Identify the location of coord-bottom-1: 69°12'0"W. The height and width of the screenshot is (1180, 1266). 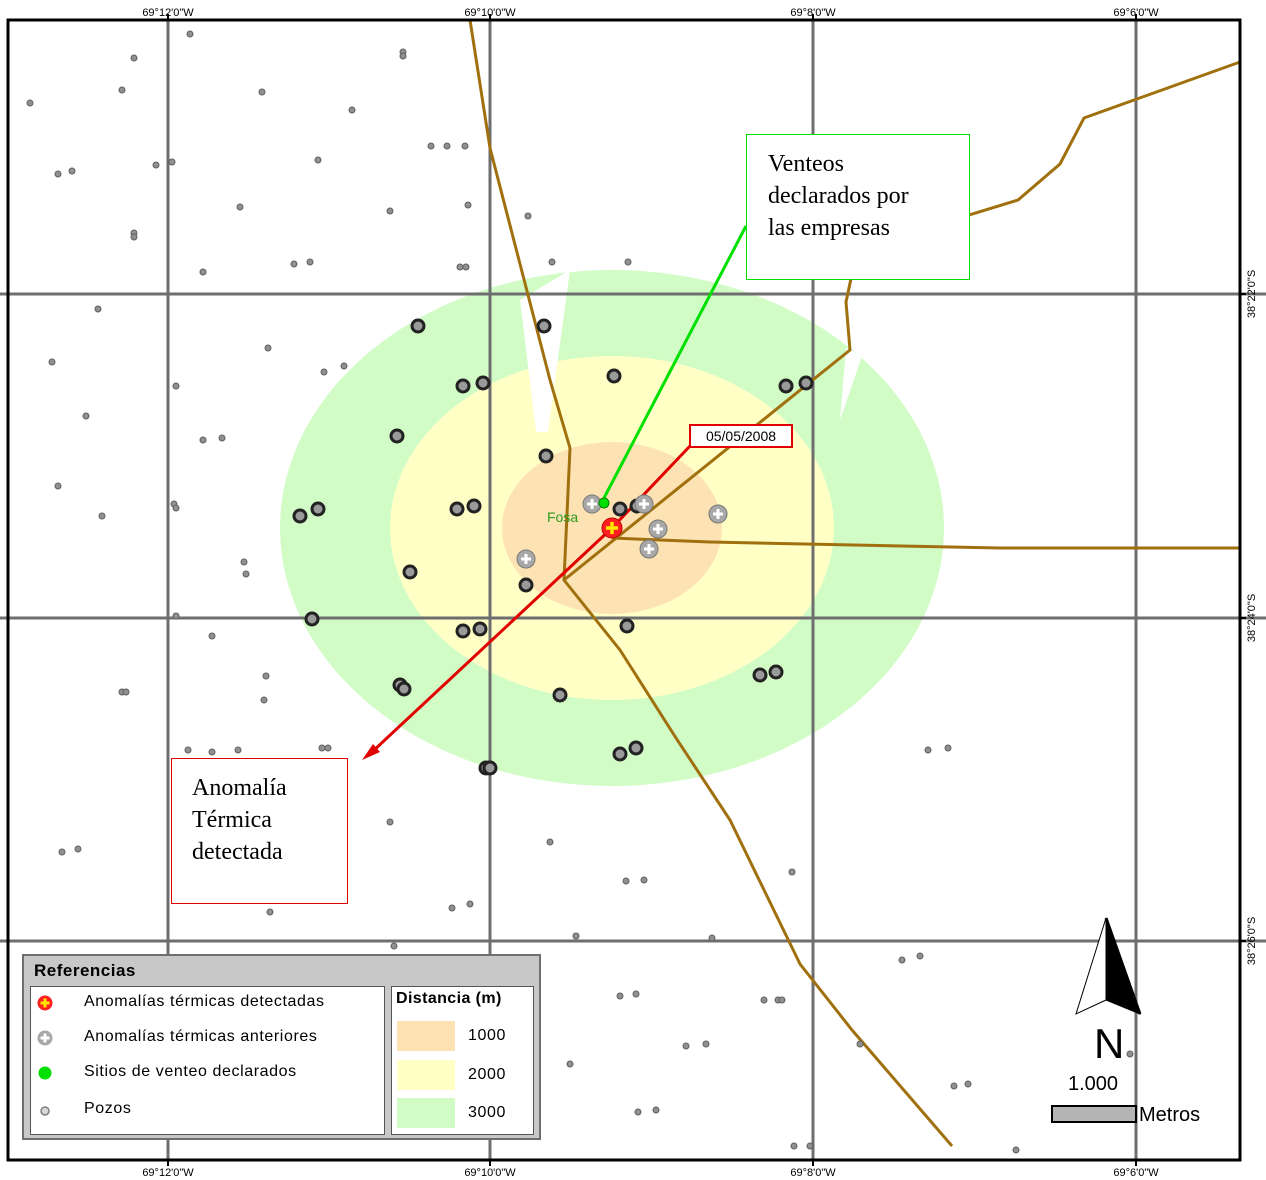
(168, 1173).